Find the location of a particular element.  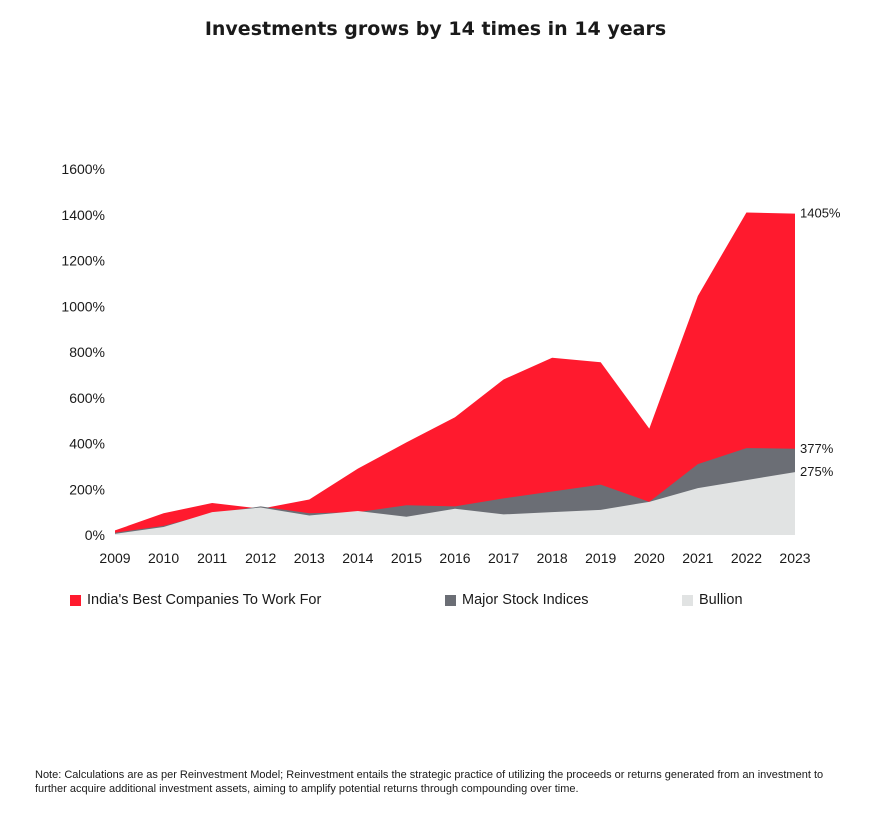

x-tick-label: 2017 is located at coordinates (503, 558).